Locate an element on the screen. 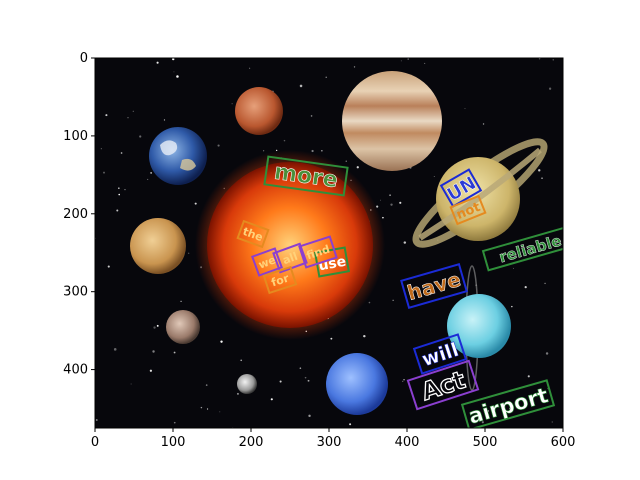 This screenshot has height=480, width=640. neptune is located at coordinates (357, 384).